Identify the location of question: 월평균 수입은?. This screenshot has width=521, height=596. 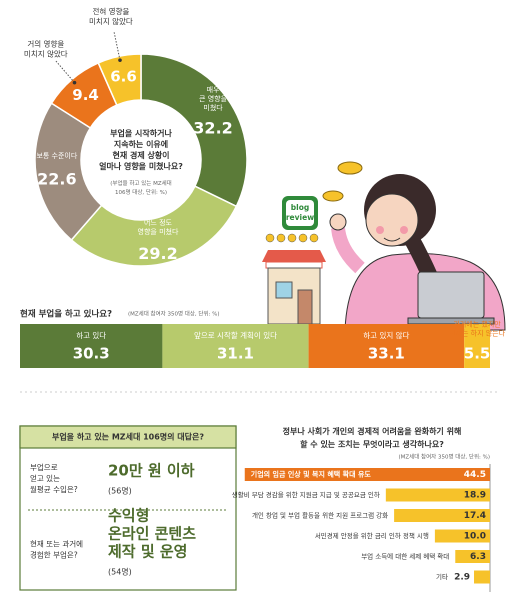
(54, 489).